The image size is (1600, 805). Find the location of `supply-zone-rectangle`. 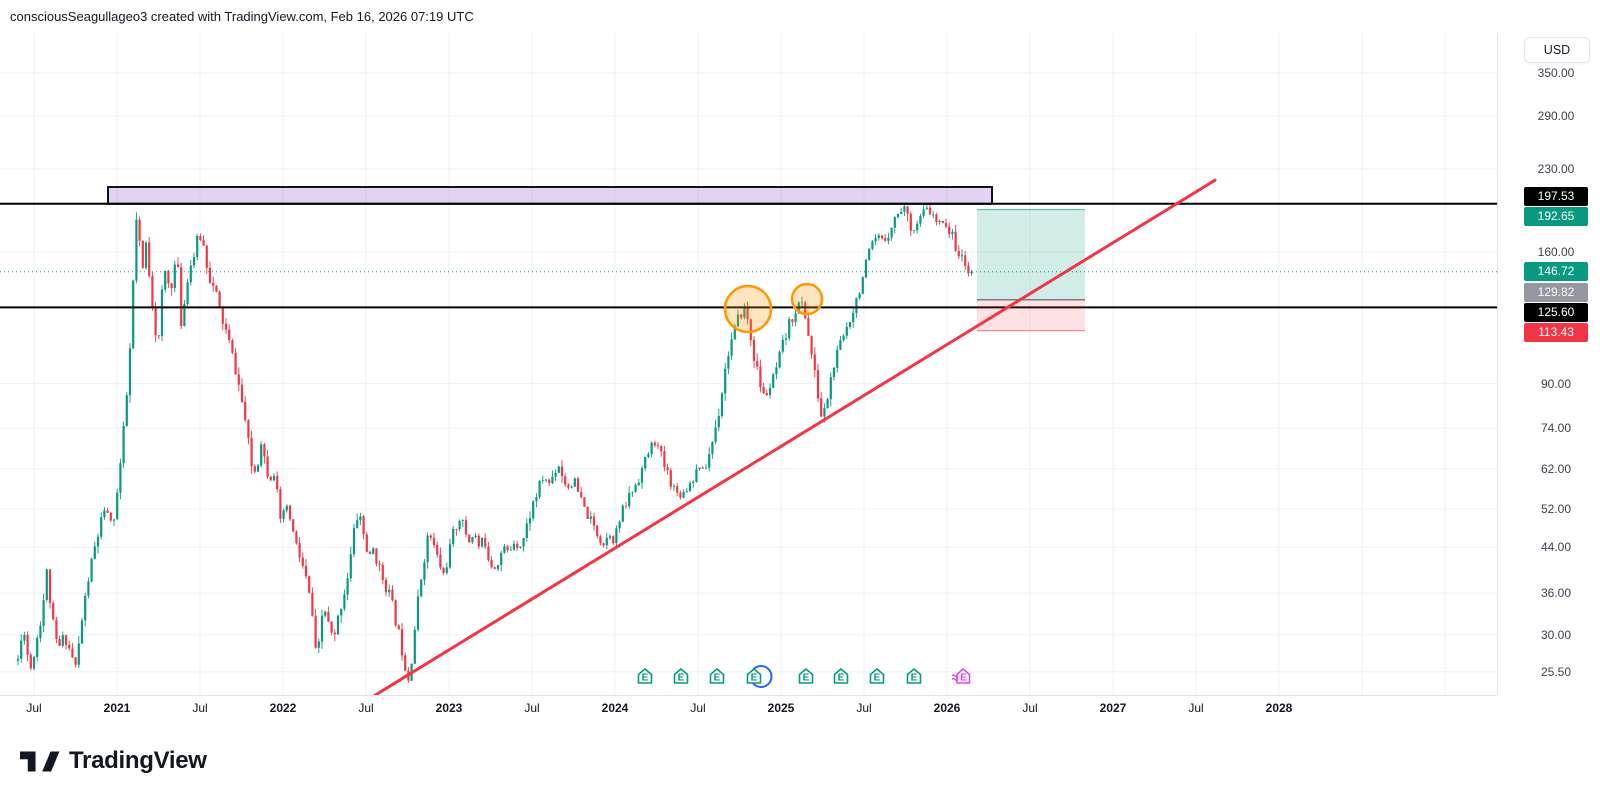

supply-zone-rectangle is located at coordinates (550, 195).